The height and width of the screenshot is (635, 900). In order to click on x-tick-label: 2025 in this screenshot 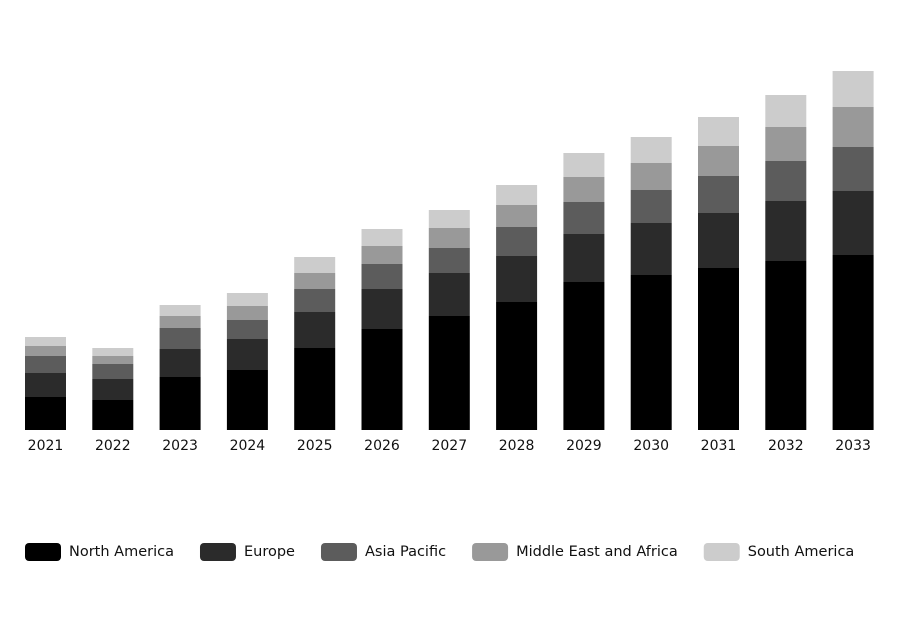, I will do `click(315, 446)`.